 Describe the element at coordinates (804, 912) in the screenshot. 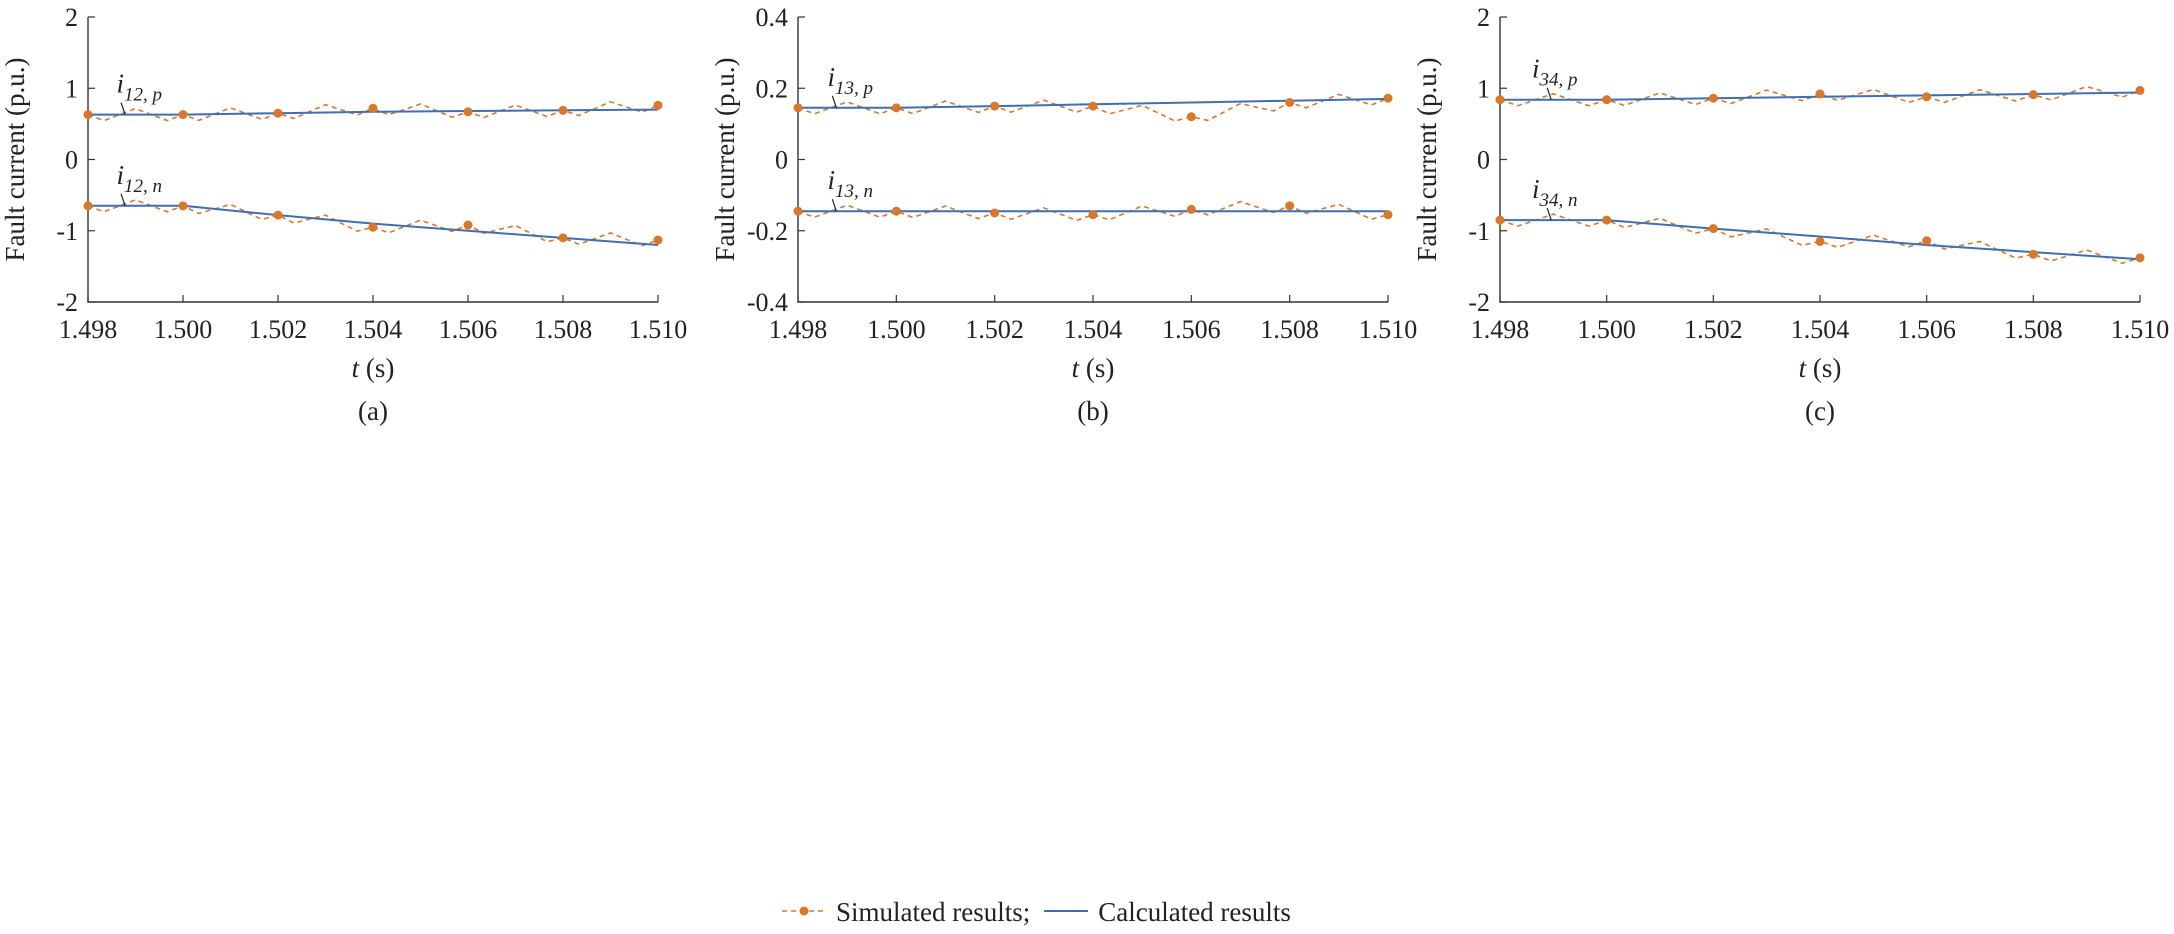

I see `legend-simulated-swatch` at that location.